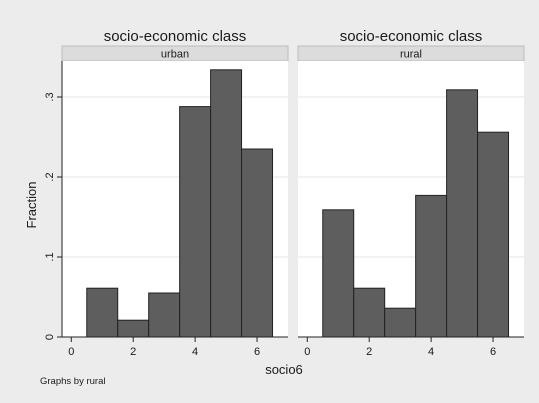 The width and height of the screenshot is (539, 403). What do you see at coordinates (50, 256) in the screenshot?
I see `y-tick-label: .1` at bounding box center [50, 256].